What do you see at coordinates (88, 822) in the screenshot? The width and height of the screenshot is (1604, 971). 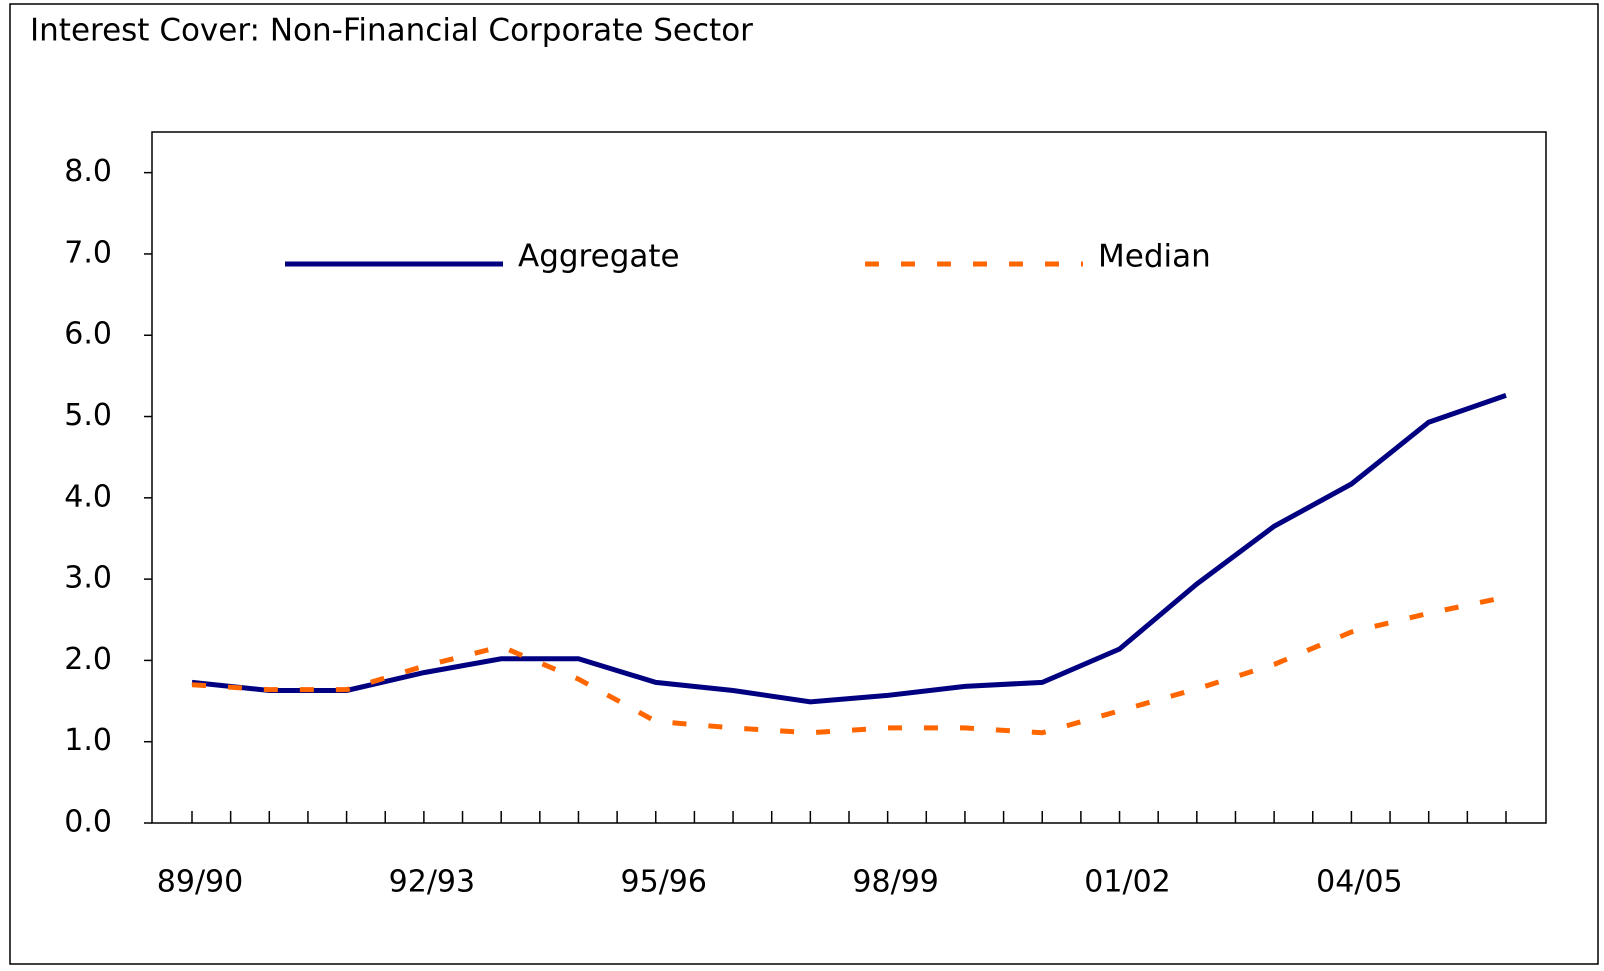 I see `y-tick-label: 0.0` at bounding box center [88, 822].